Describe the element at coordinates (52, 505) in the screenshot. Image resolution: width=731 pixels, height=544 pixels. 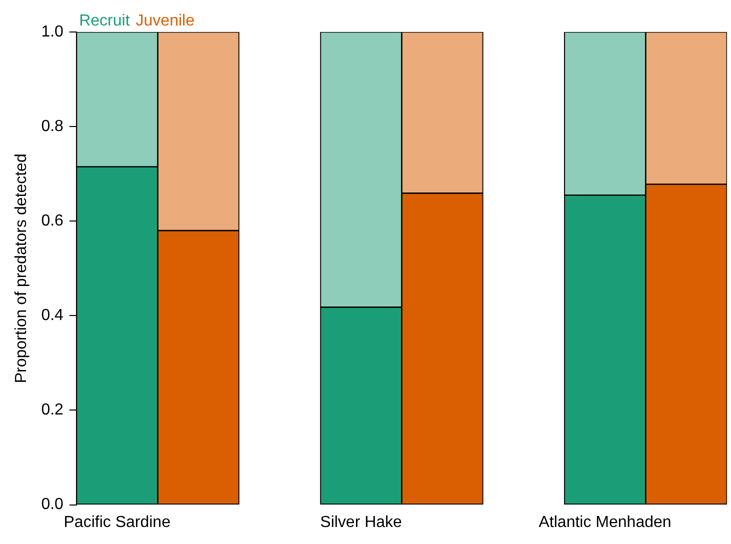
I see `y-tick-label: 0.0` at that location.